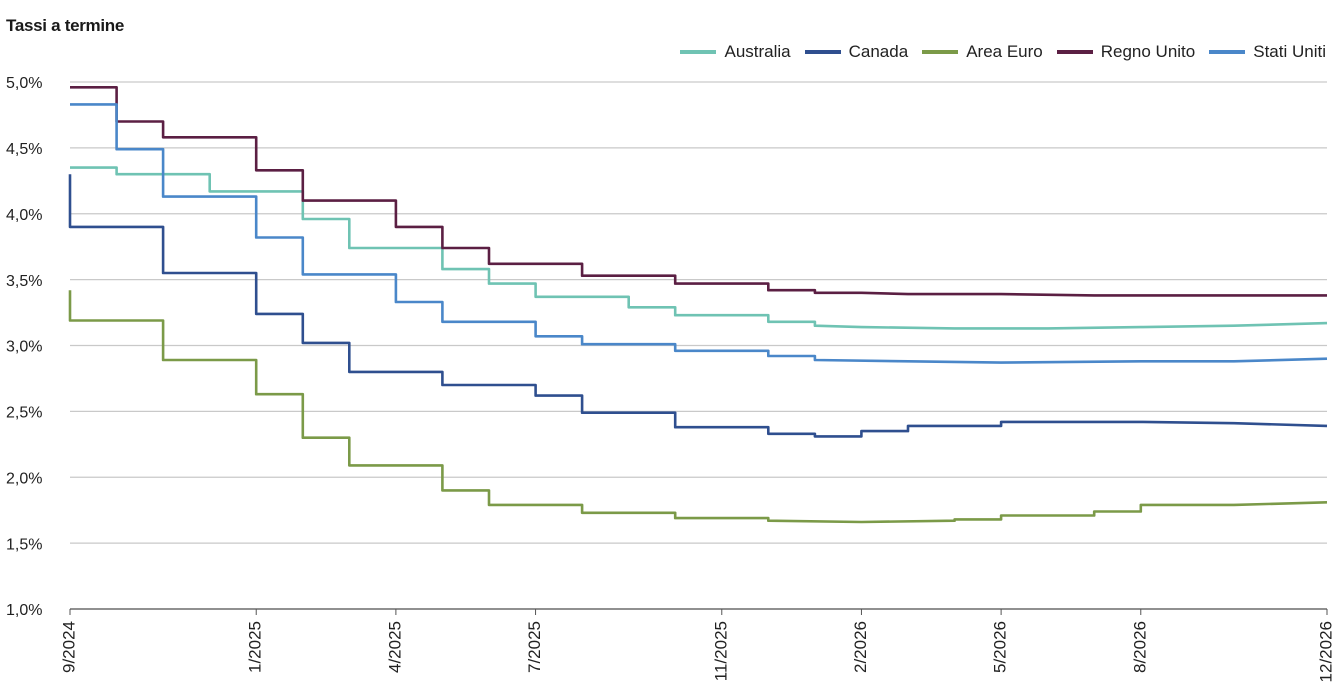 The width and height of the screenshot is (1332, 693). I want to click on y-tick-label: 3,5%, so click(24, 281).